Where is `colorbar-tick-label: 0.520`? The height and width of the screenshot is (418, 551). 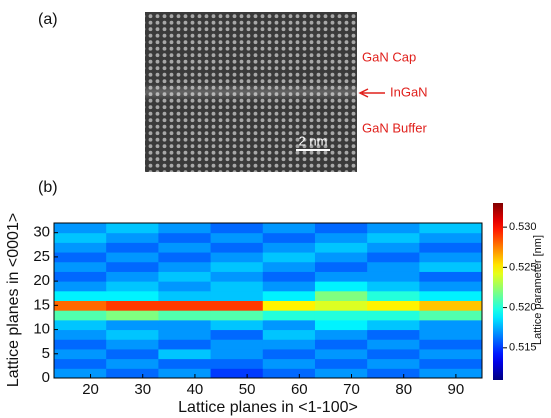 colorbar-tick-label: 0.520 is located at coordinates (523, 307).